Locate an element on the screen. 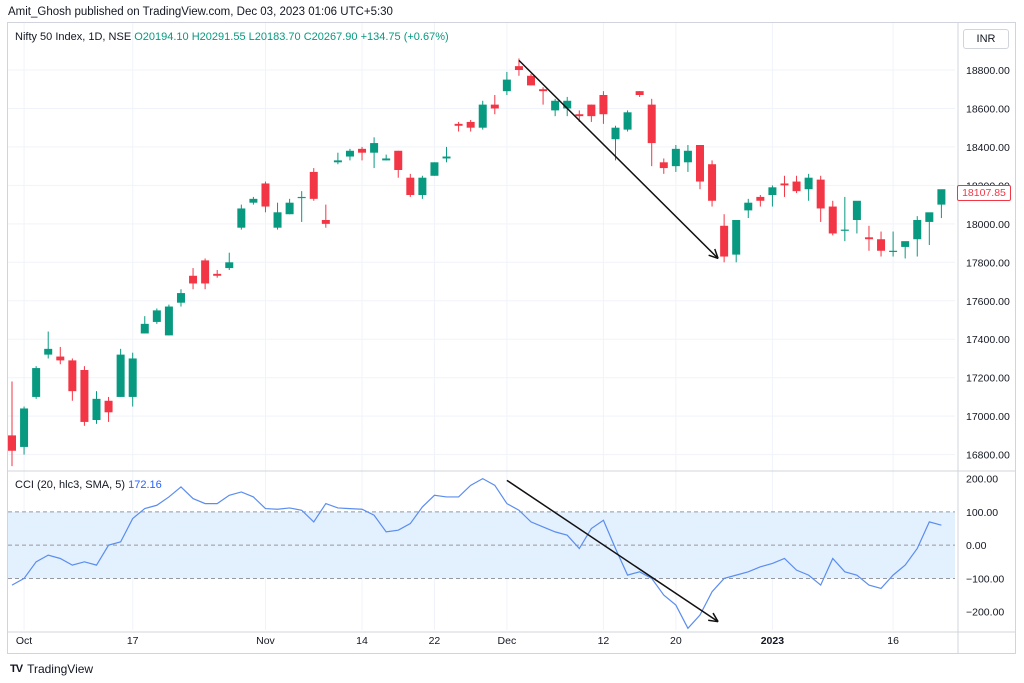 This screenshot has height=683, width=1024. time-tick-label: 22 is located at coordinates (435, 641).